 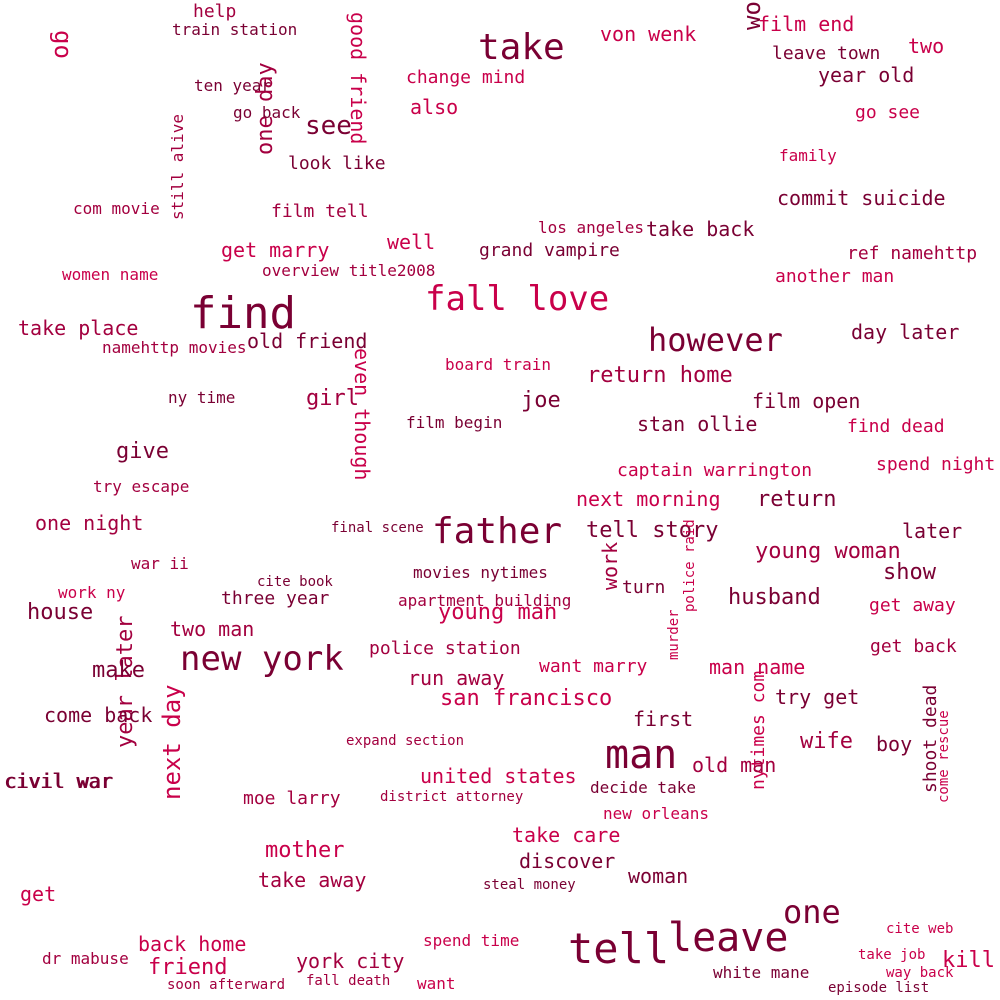 I want to click on word-fall-death: fall death, so click(x=348, y=981).